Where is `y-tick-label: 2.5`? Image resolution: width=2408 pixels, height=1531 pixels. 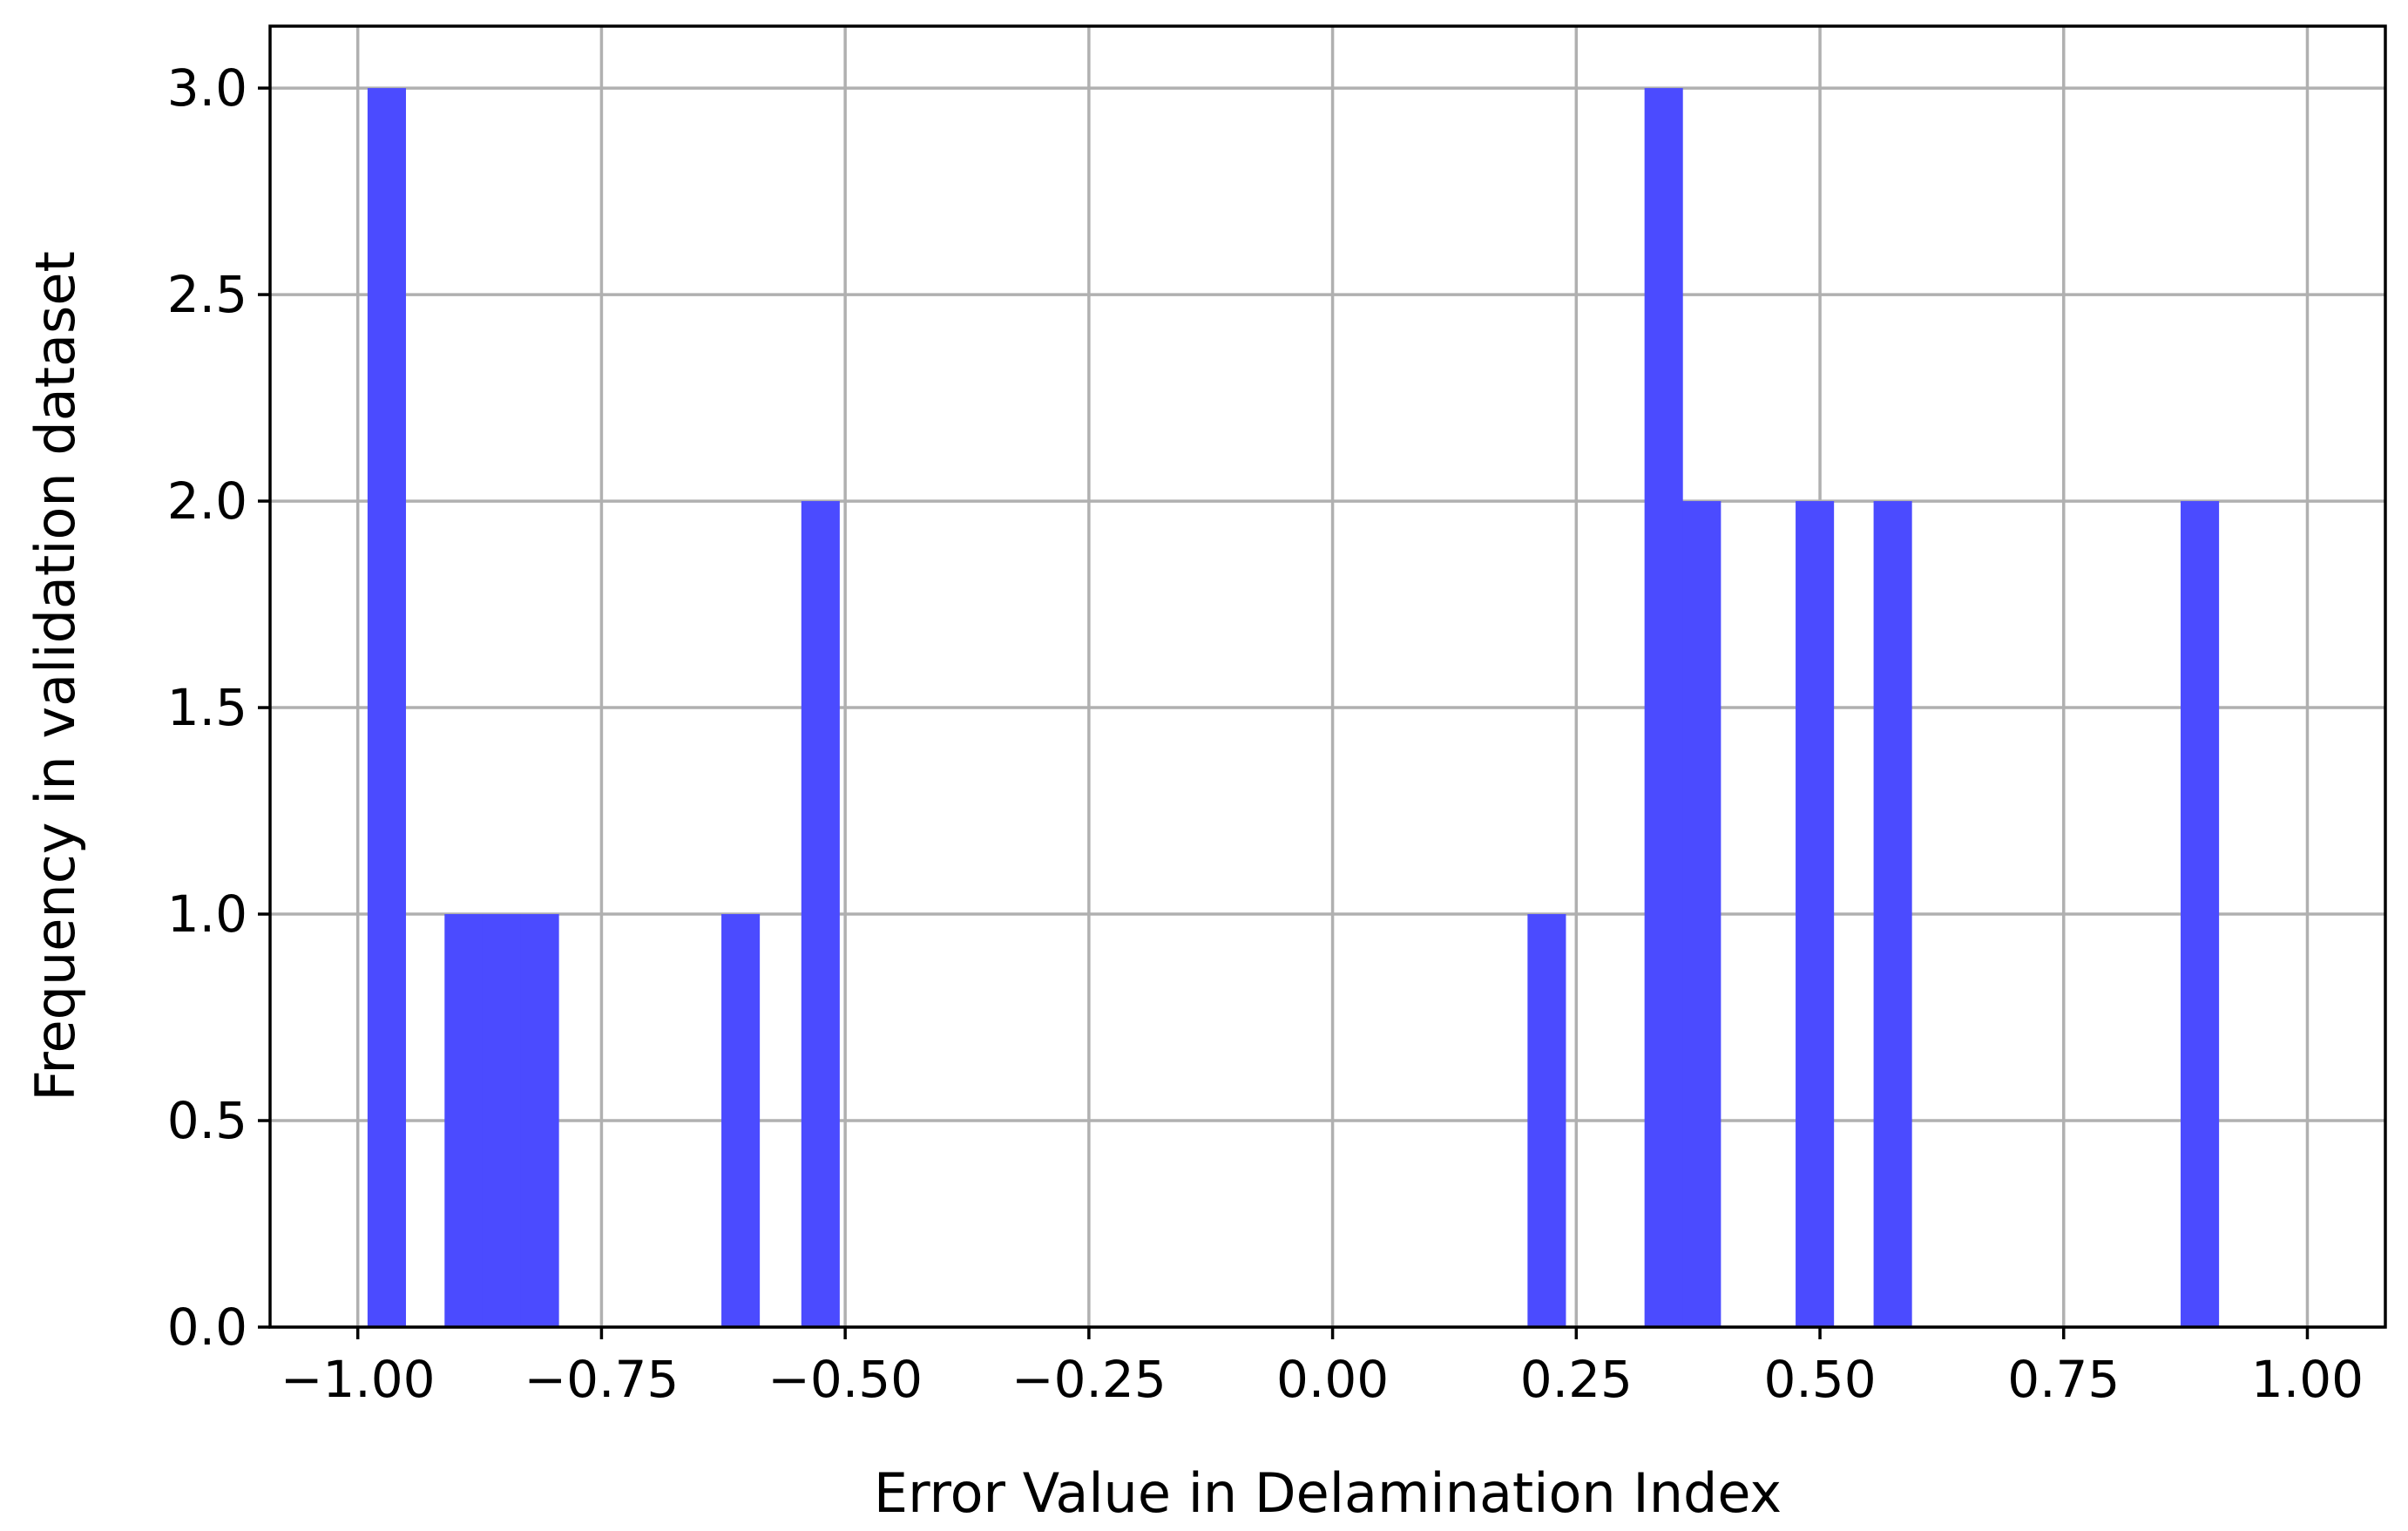
y-tick-label: 2.5 is located at coordinates (207, 294).